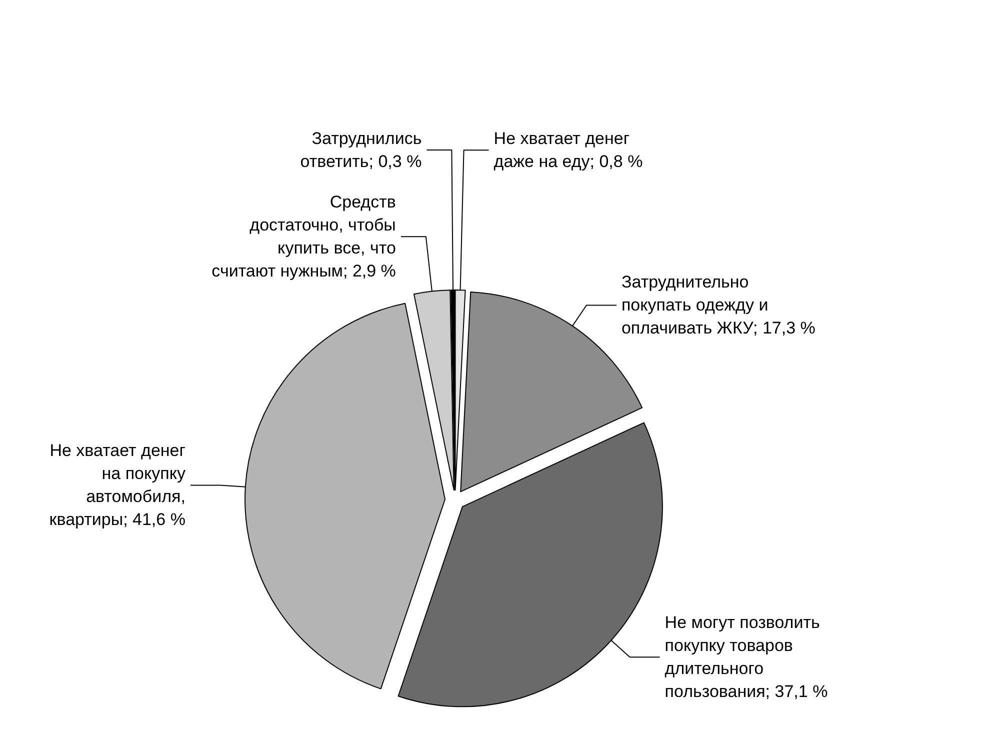  Describe the element at coordinates (568, 150) in the screenshot. I see `slice-label: Не хватает денег даже на еду; 0,8 %` at that location.